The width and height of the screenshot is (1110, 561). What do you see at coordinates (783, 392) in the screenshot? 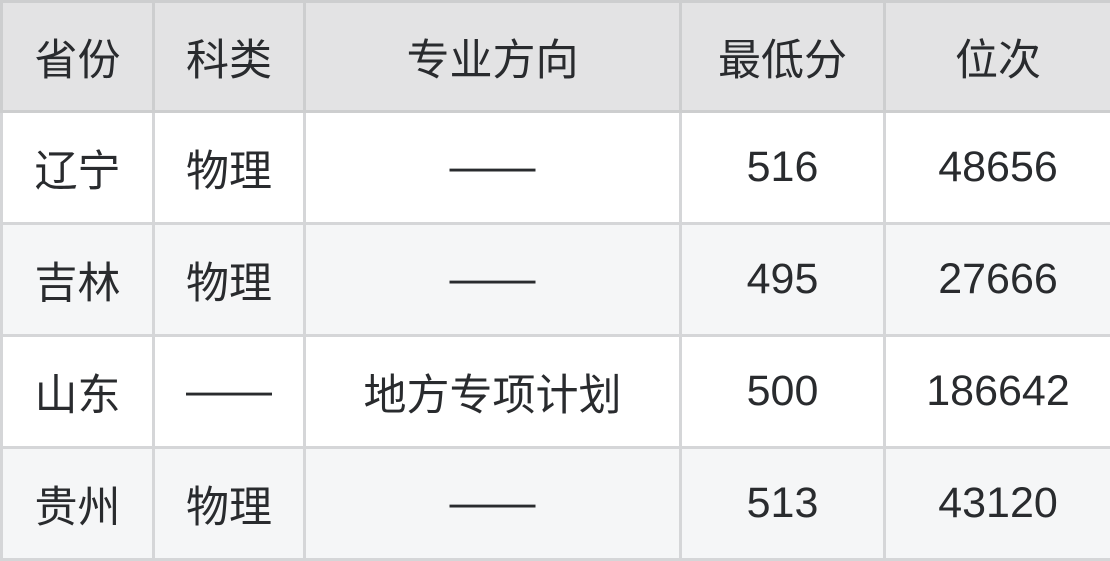
I see `cell-min-score: 500` at bounding box center [783, 392].